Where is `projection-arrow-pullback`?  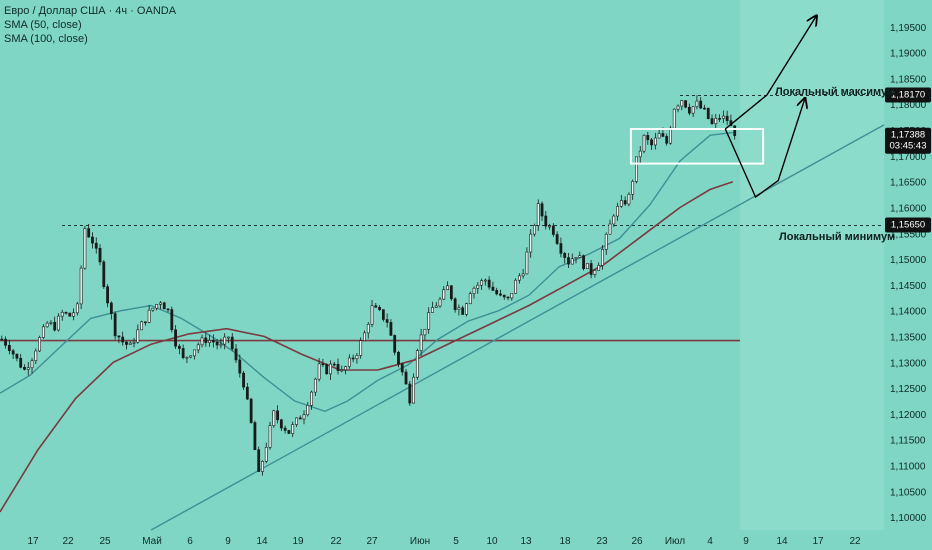 projection-arrow-pullback is located at coordinates (764, 149).